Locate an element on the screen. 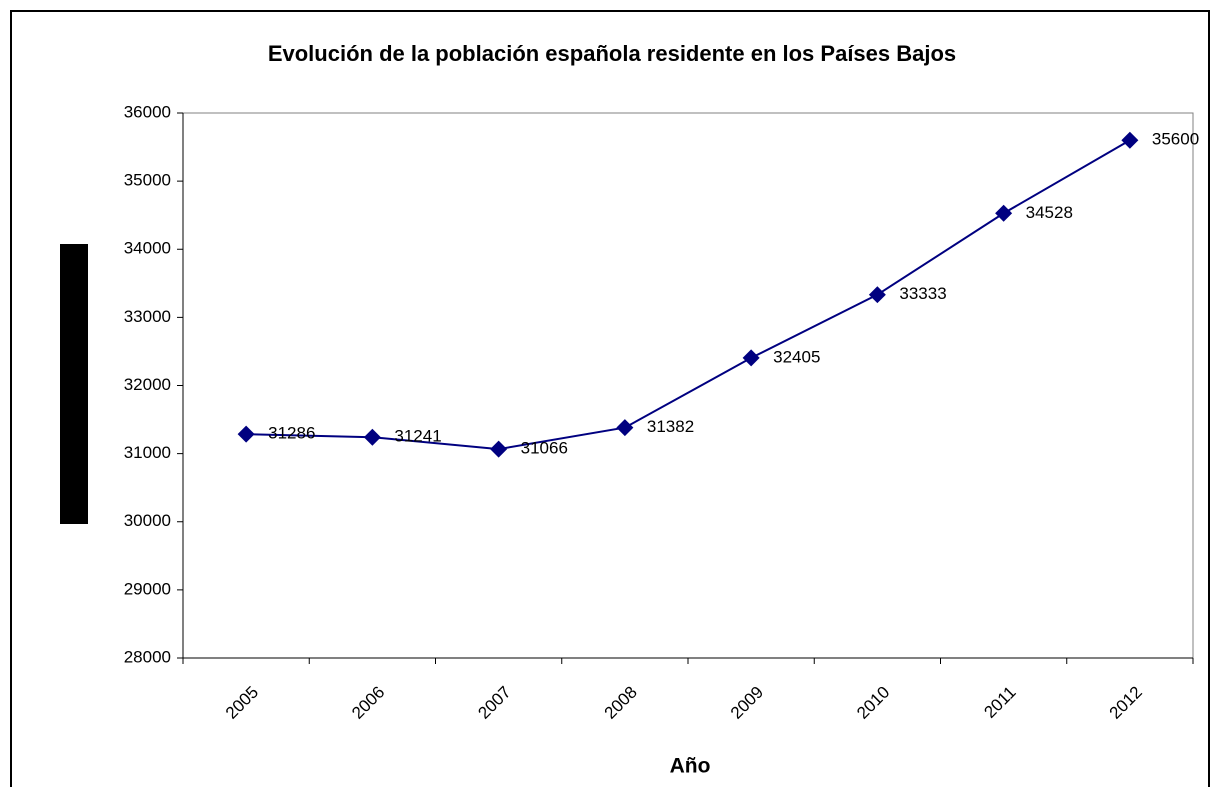 The height and width of the screenshot is (787, 1211). data-label: 31286 is located at coordinates (291, 433).